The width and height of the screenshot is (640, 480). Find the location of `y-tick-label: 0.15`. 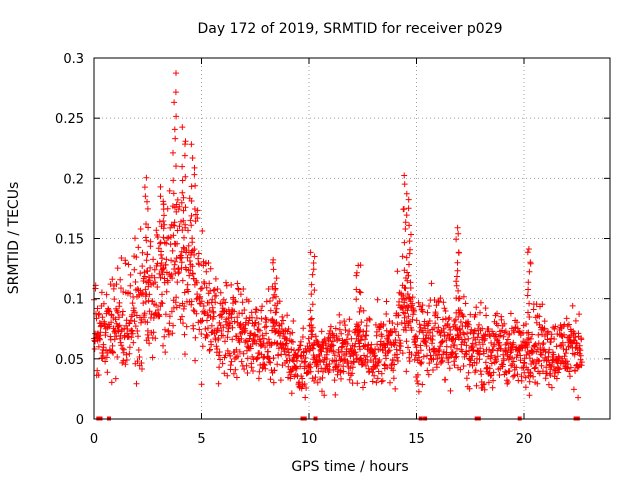

y-tick-label: 0.15 is located at coordinates (69, 240).